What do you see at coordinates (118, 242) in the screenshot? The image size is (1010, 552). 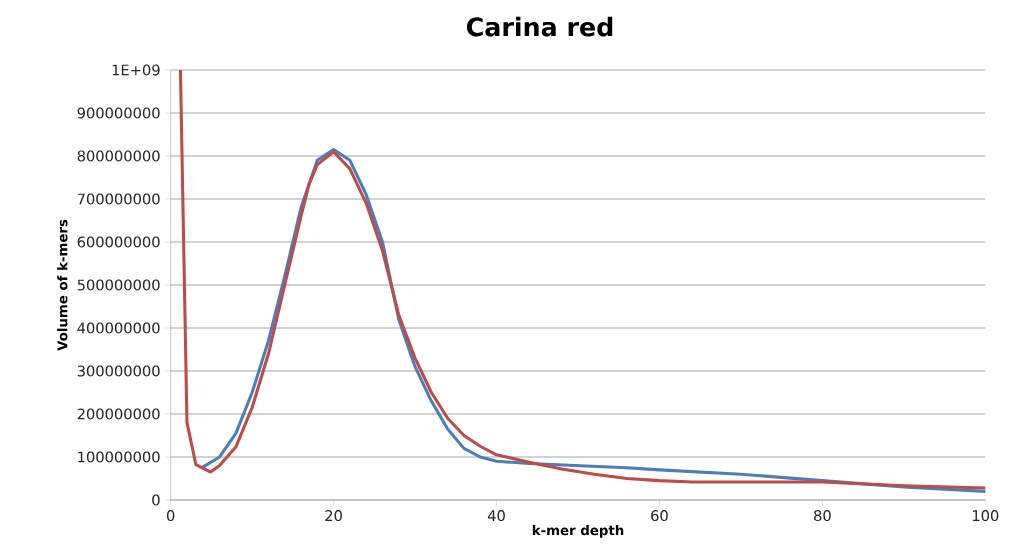 I see `y-tick-label: 600000000` at bounding box center [118, 242].